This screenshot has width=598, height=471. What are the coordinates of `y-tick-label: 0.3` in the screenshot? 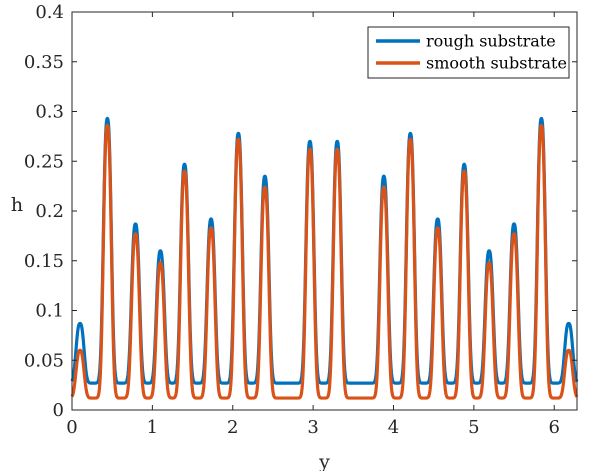 It's located at (49, 112).